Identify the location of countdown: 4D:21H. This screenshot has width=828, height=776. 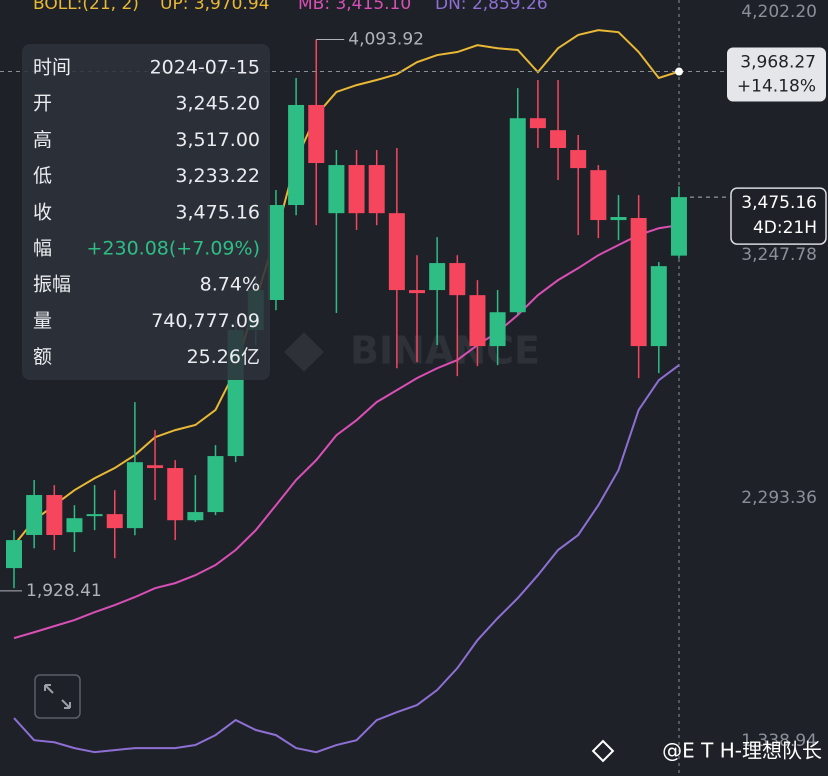
(785, 228).